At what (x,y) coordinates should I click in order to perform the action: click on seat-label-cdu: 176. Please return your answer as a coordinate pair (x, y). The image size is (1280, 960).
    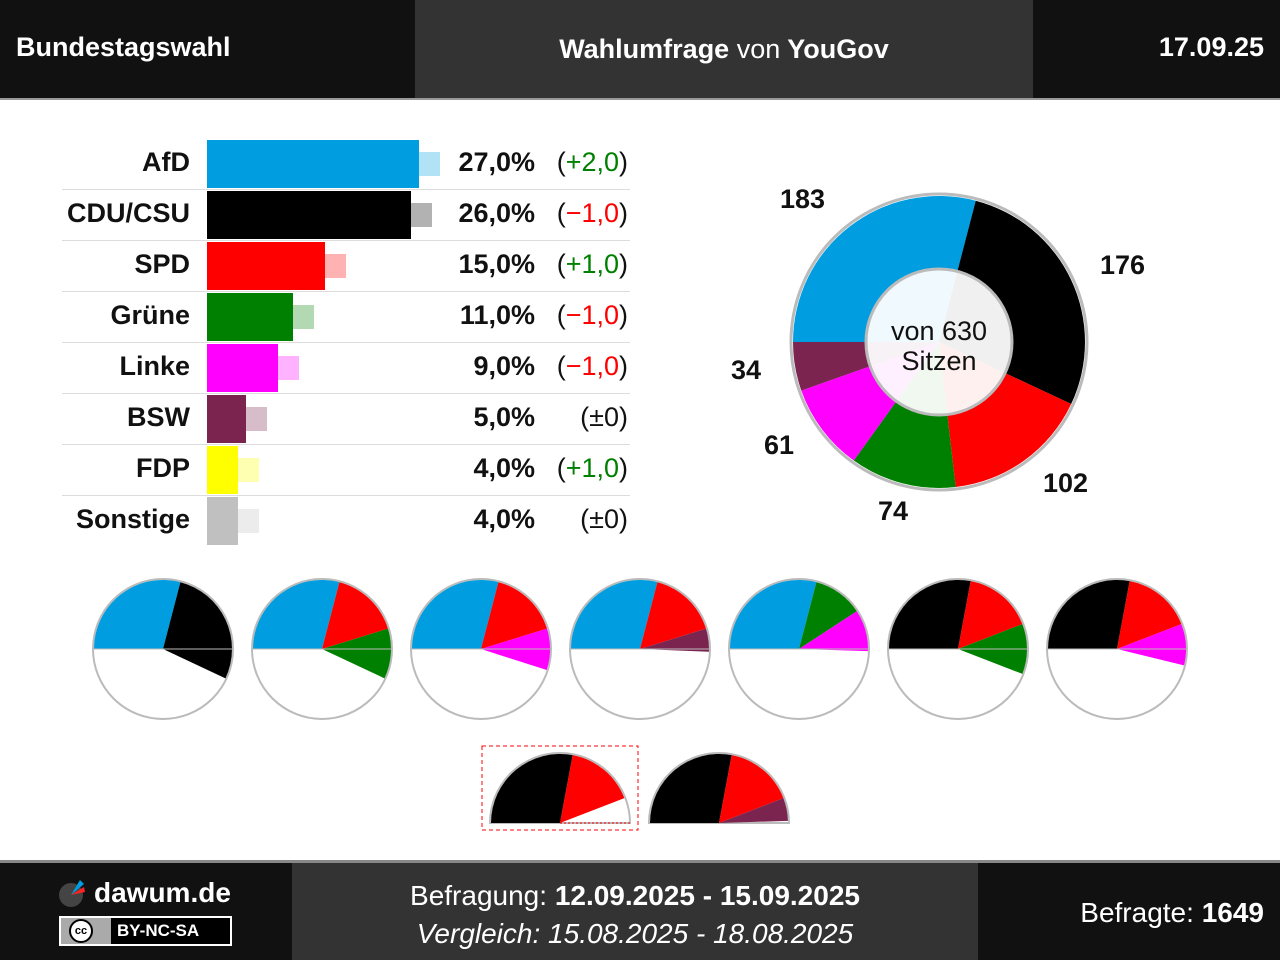
    Looking at the image, I should click on (1123, 265).